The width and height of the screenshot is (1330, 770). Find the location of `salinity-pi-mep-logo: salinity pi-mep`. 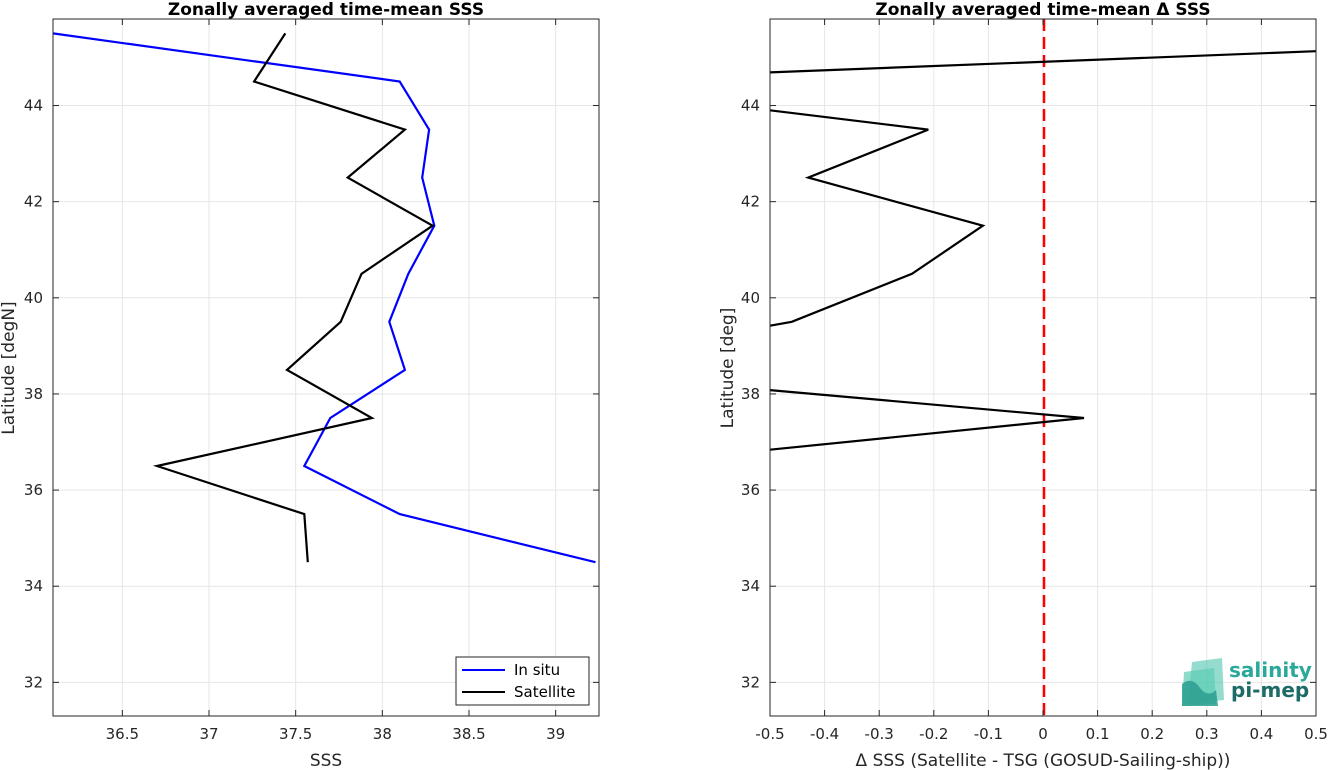

salinity-pi-mep-logo: salinity pi-mep is located at coordinates (1247, 682).